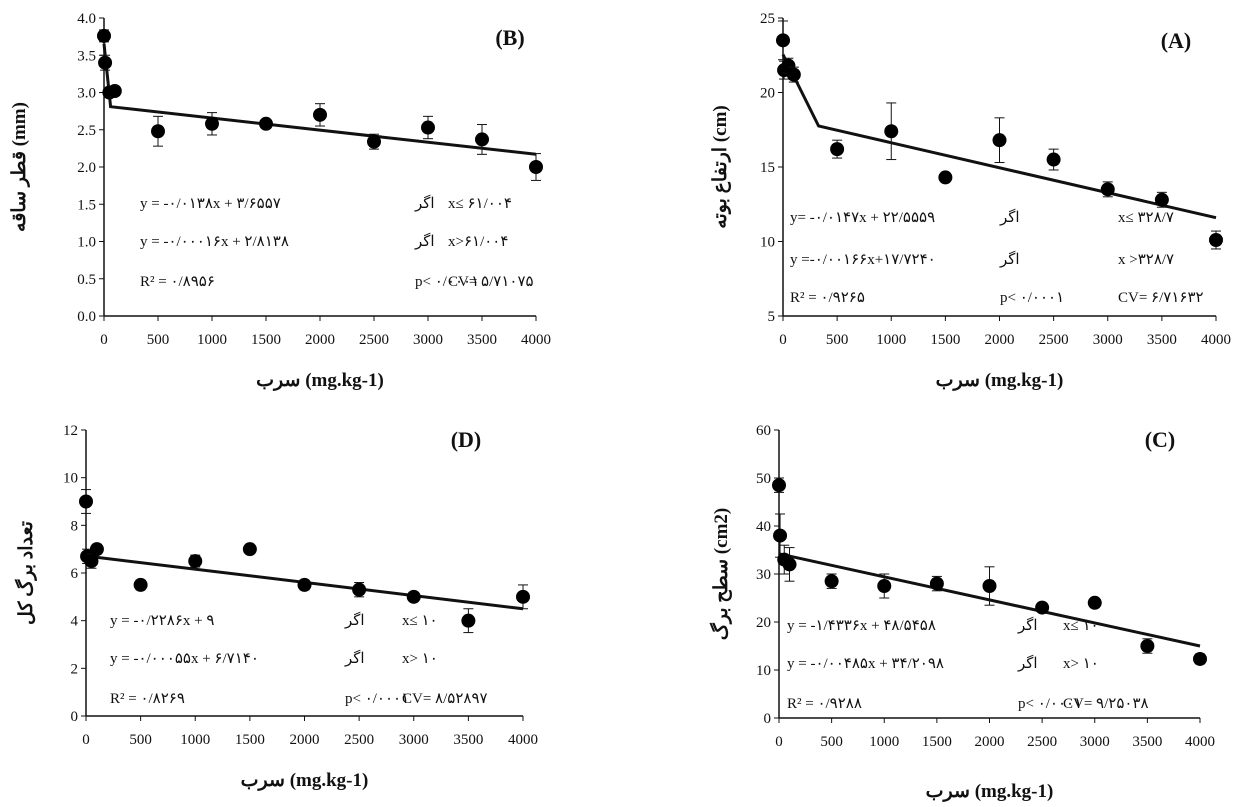  I want to click on panel-title: (C), so click(1160, 439).